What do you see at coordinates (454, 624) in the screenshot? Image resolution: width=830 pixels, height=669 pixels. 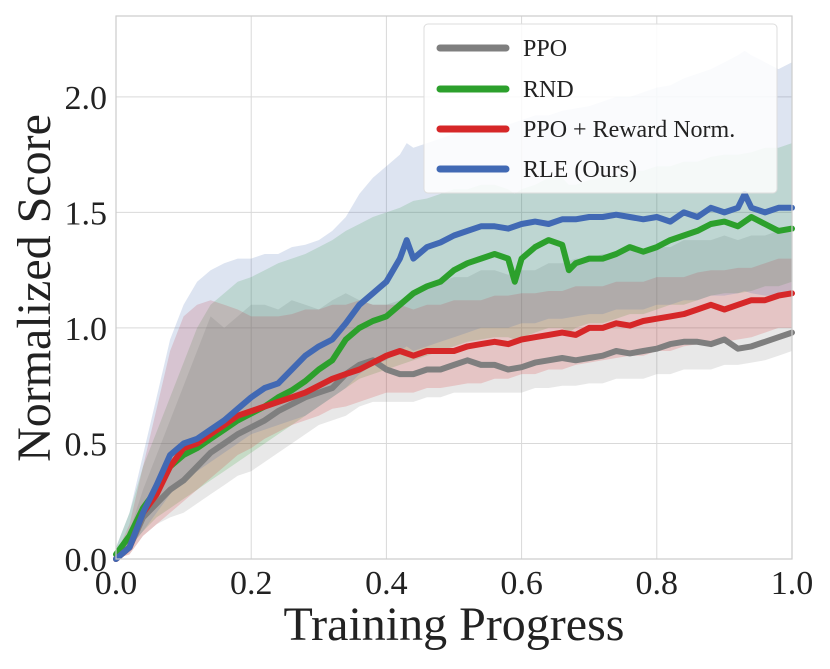 I see `x-axis-title: Training Progress` at bounding box center [454, 624].